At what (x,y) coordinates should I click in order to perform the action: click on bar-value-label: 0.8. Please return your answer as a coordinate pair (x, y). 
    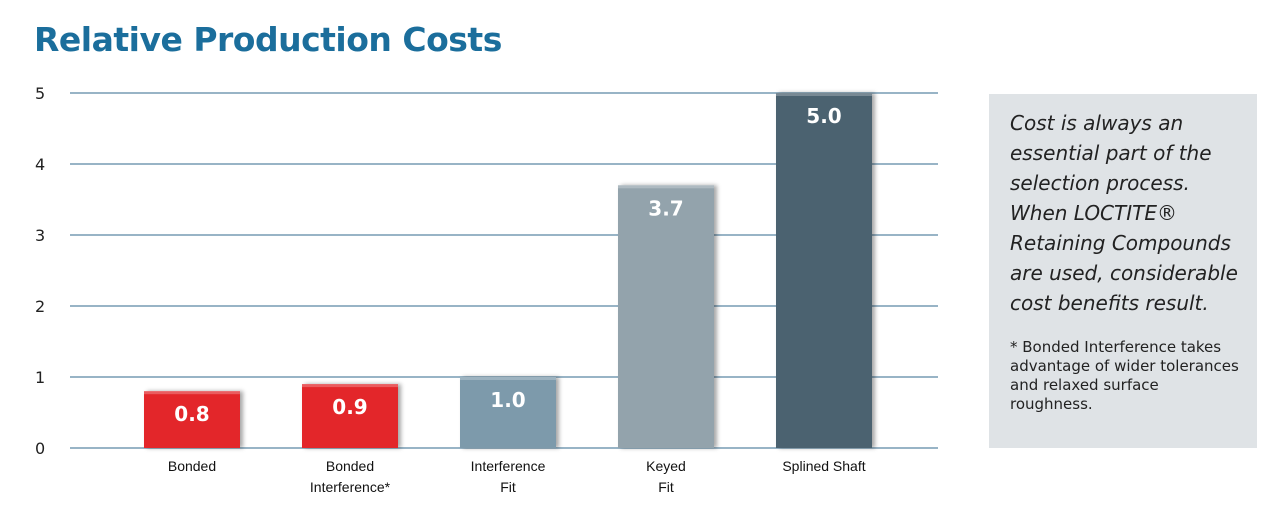
    Looking at the image, I should click on (191, 414).